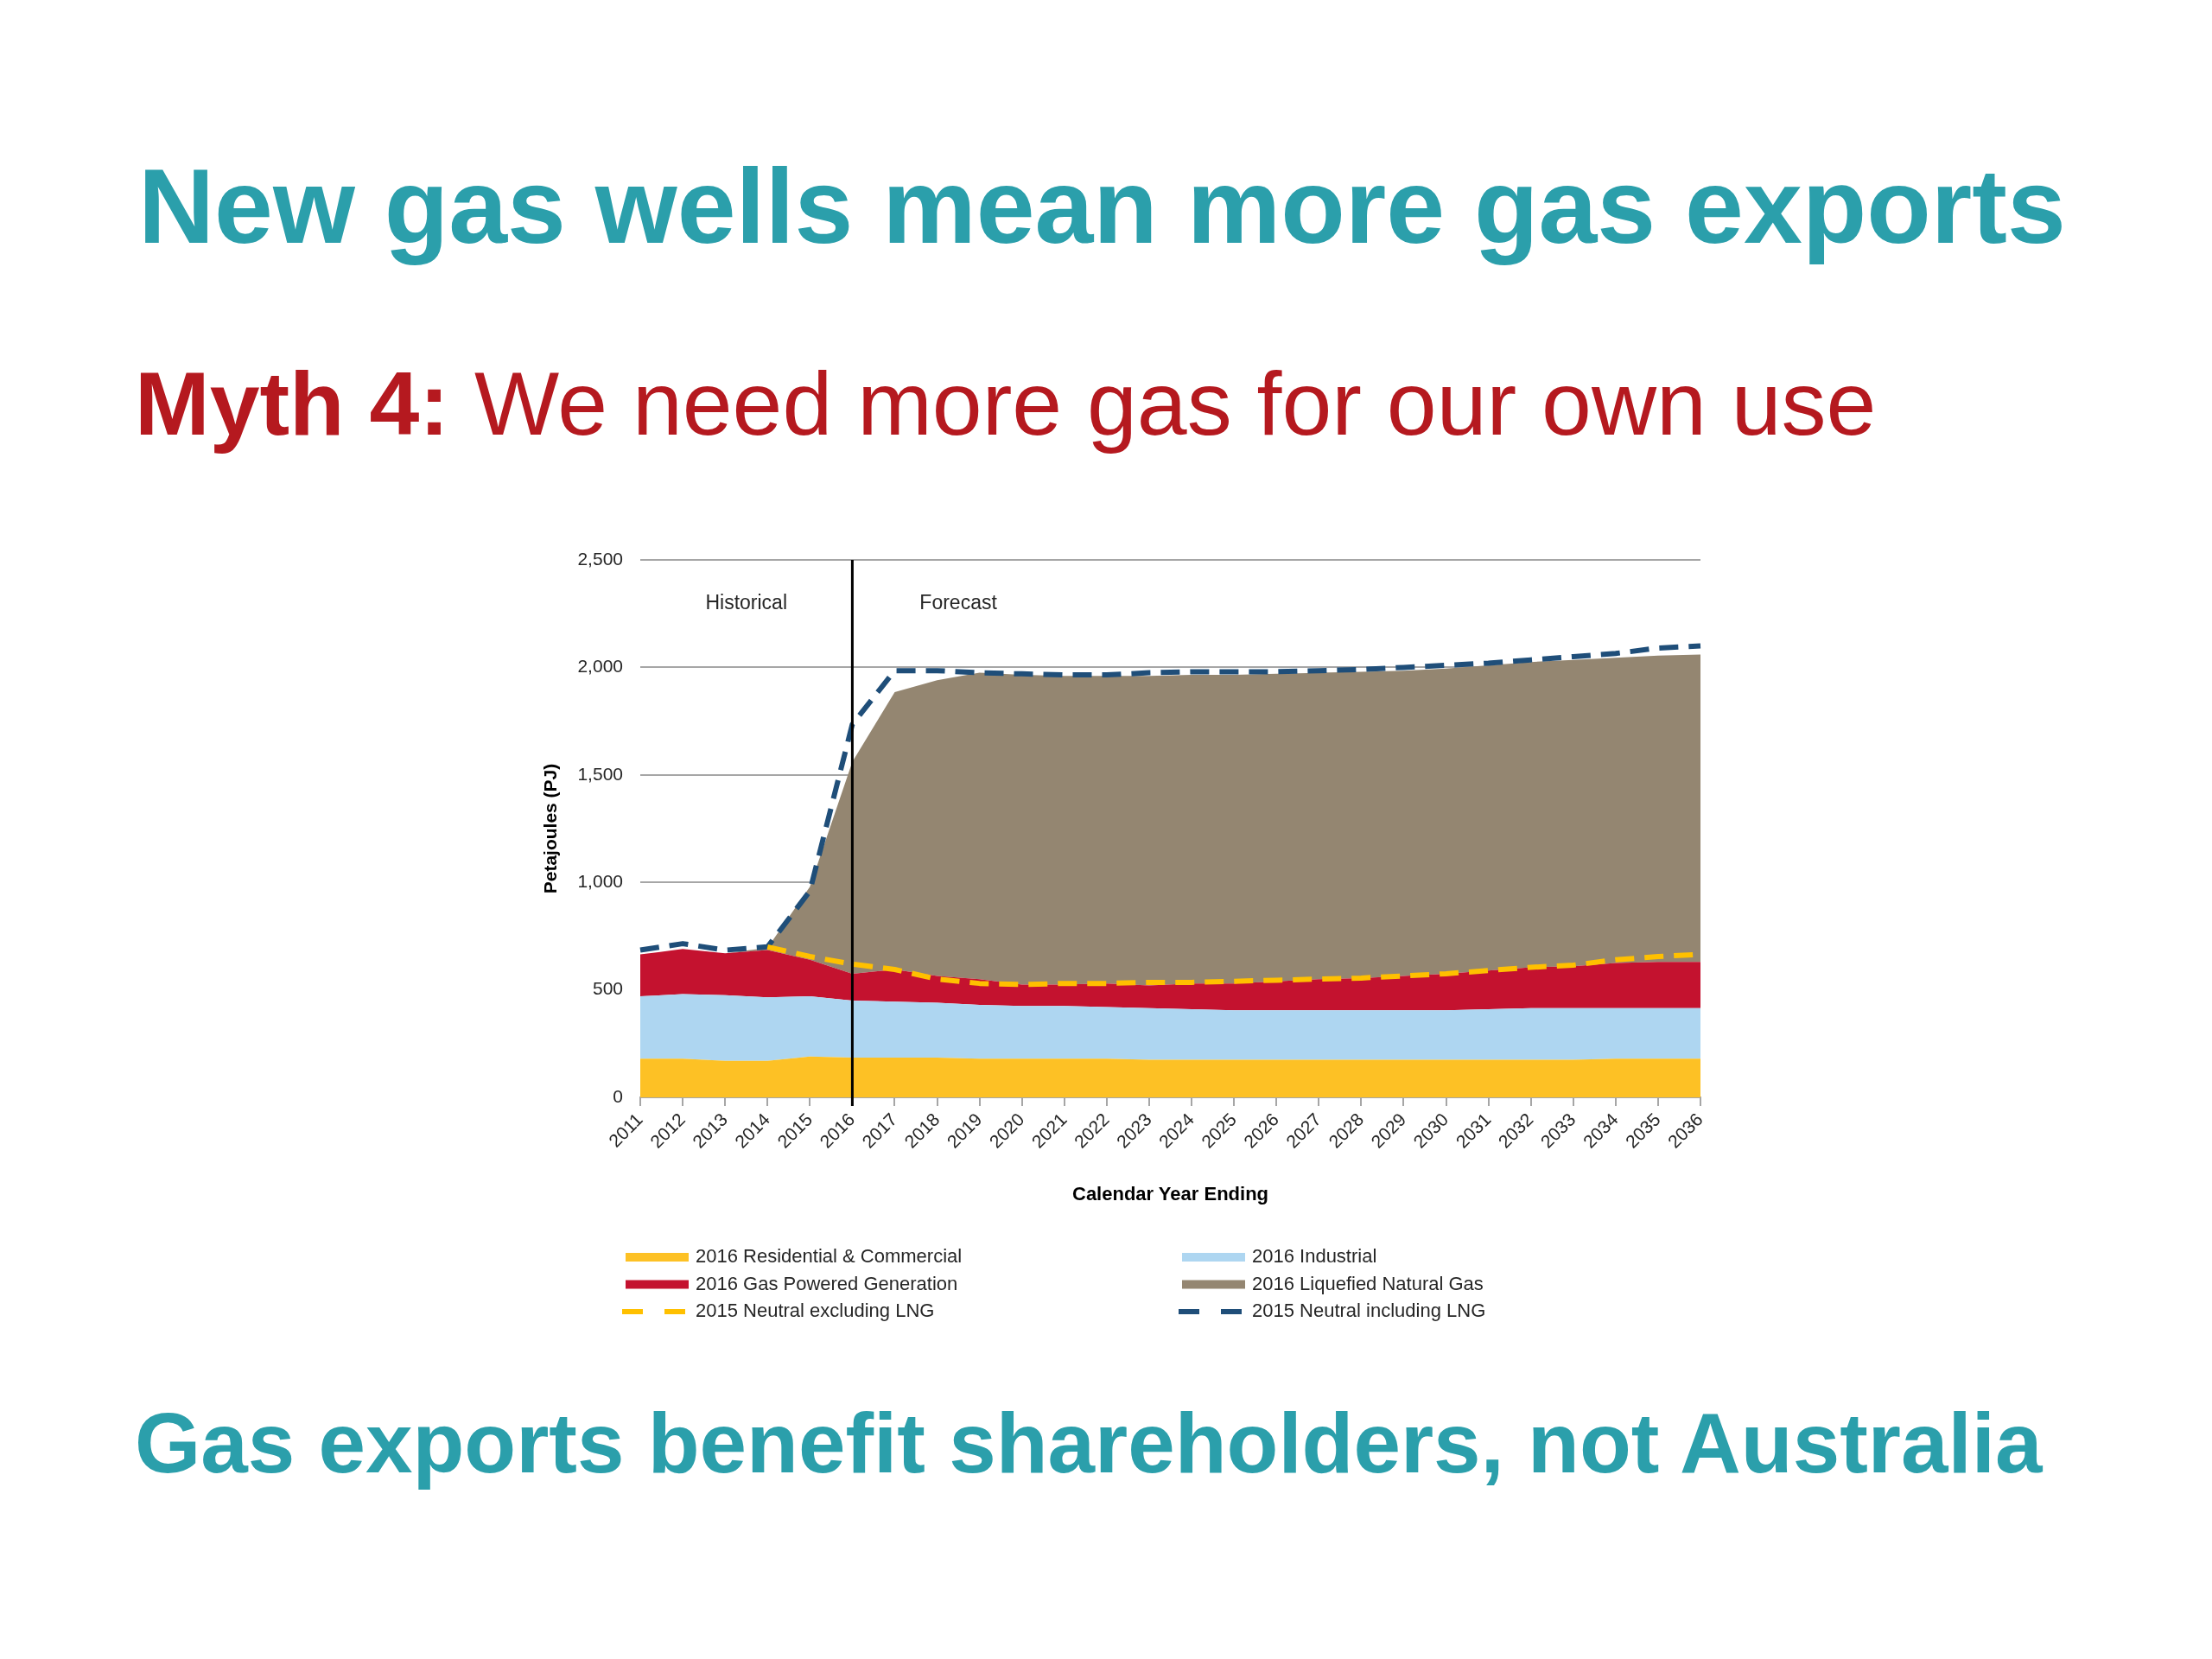 This screenshot has width=2212, height=1659. Describe the element at coordinates (959, 602) in the screenshot. I see `annotation: Forecast` at that location.